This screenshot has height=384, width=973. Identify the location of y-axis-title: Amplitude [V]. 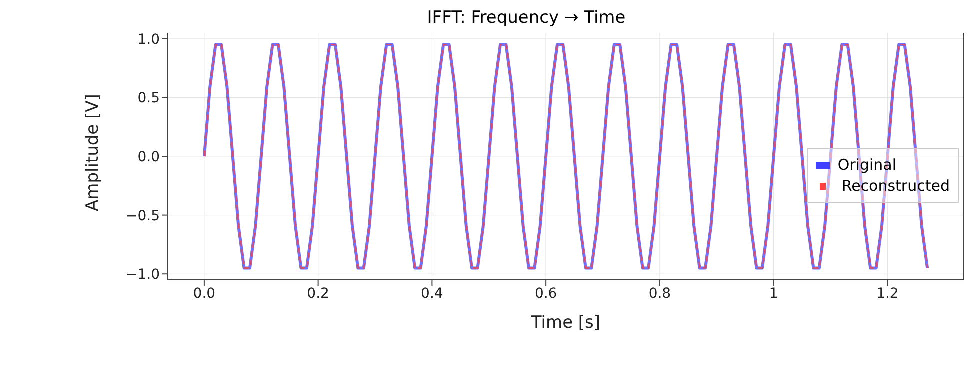
(93, 153).